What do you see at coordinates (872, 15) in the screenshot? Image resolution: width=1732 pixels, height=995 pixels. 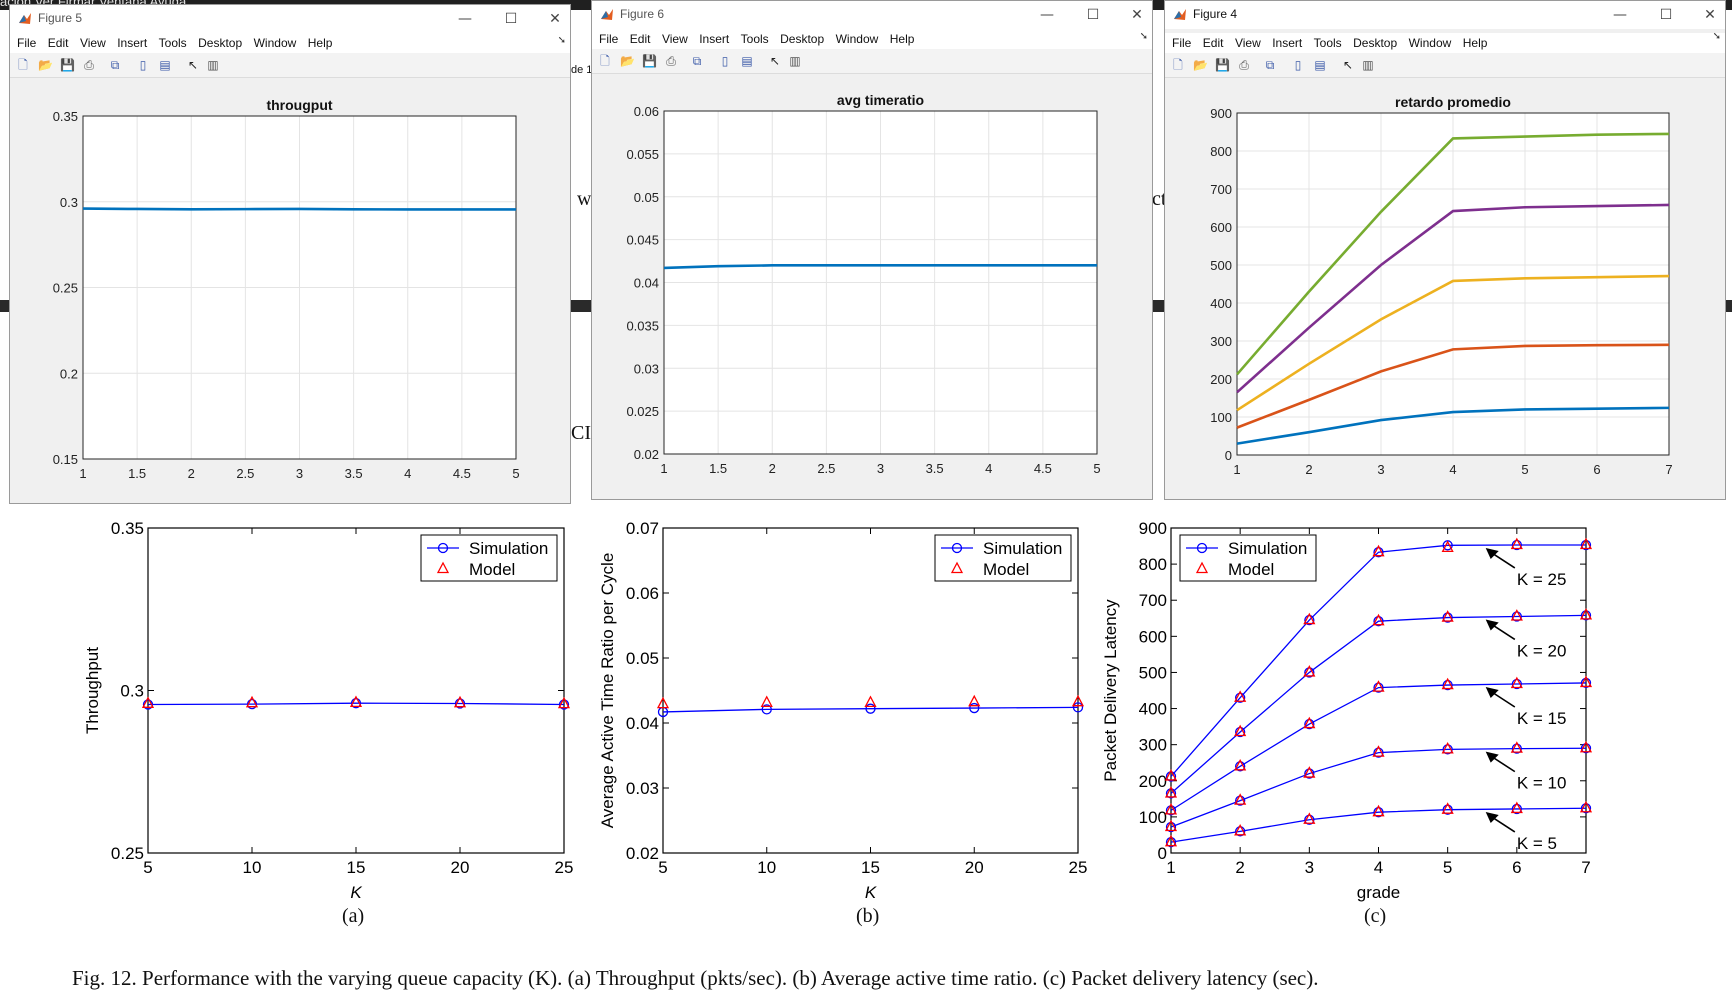 I see `title-bar: Figure 6 — ☐ ✕` at bounding box center [872, 15].